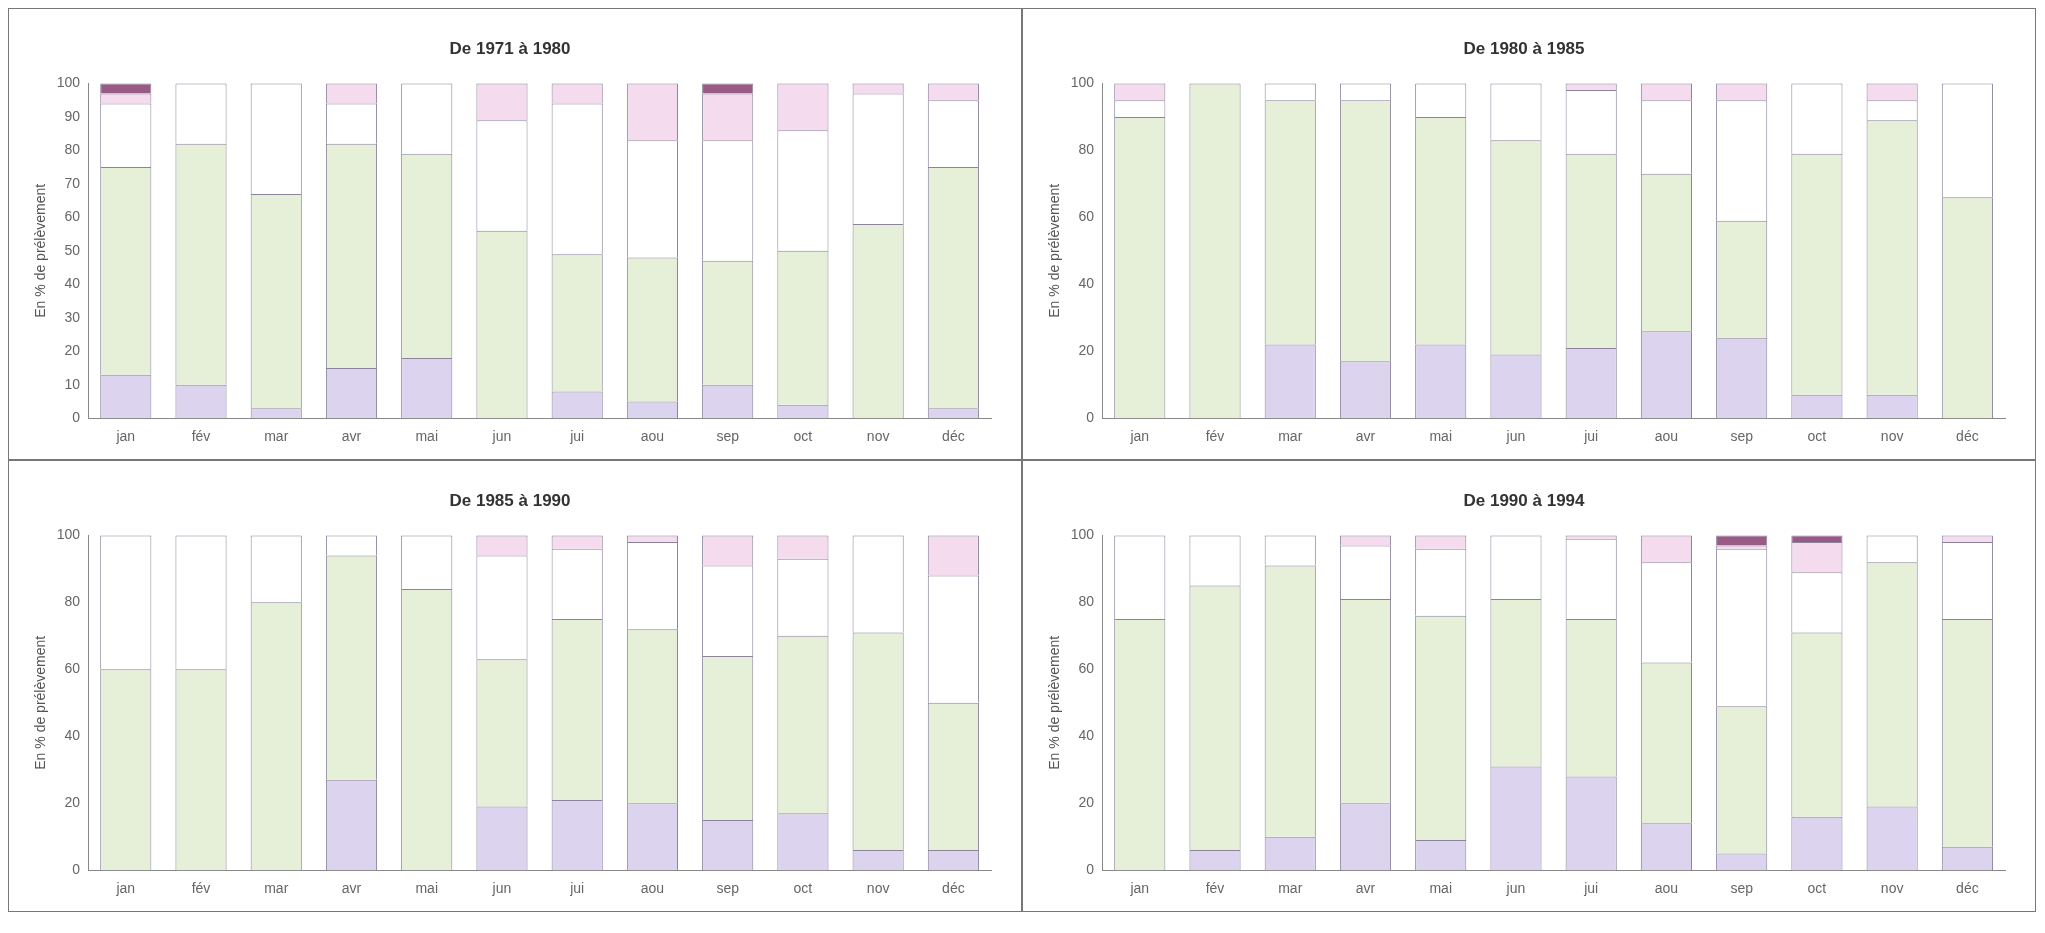 This screenshot has width=2045, height=933. What do you see at coordinates (72, 115) in the screenshot?
I see `y-tick-label: 90` at bounding box center [72, 115].